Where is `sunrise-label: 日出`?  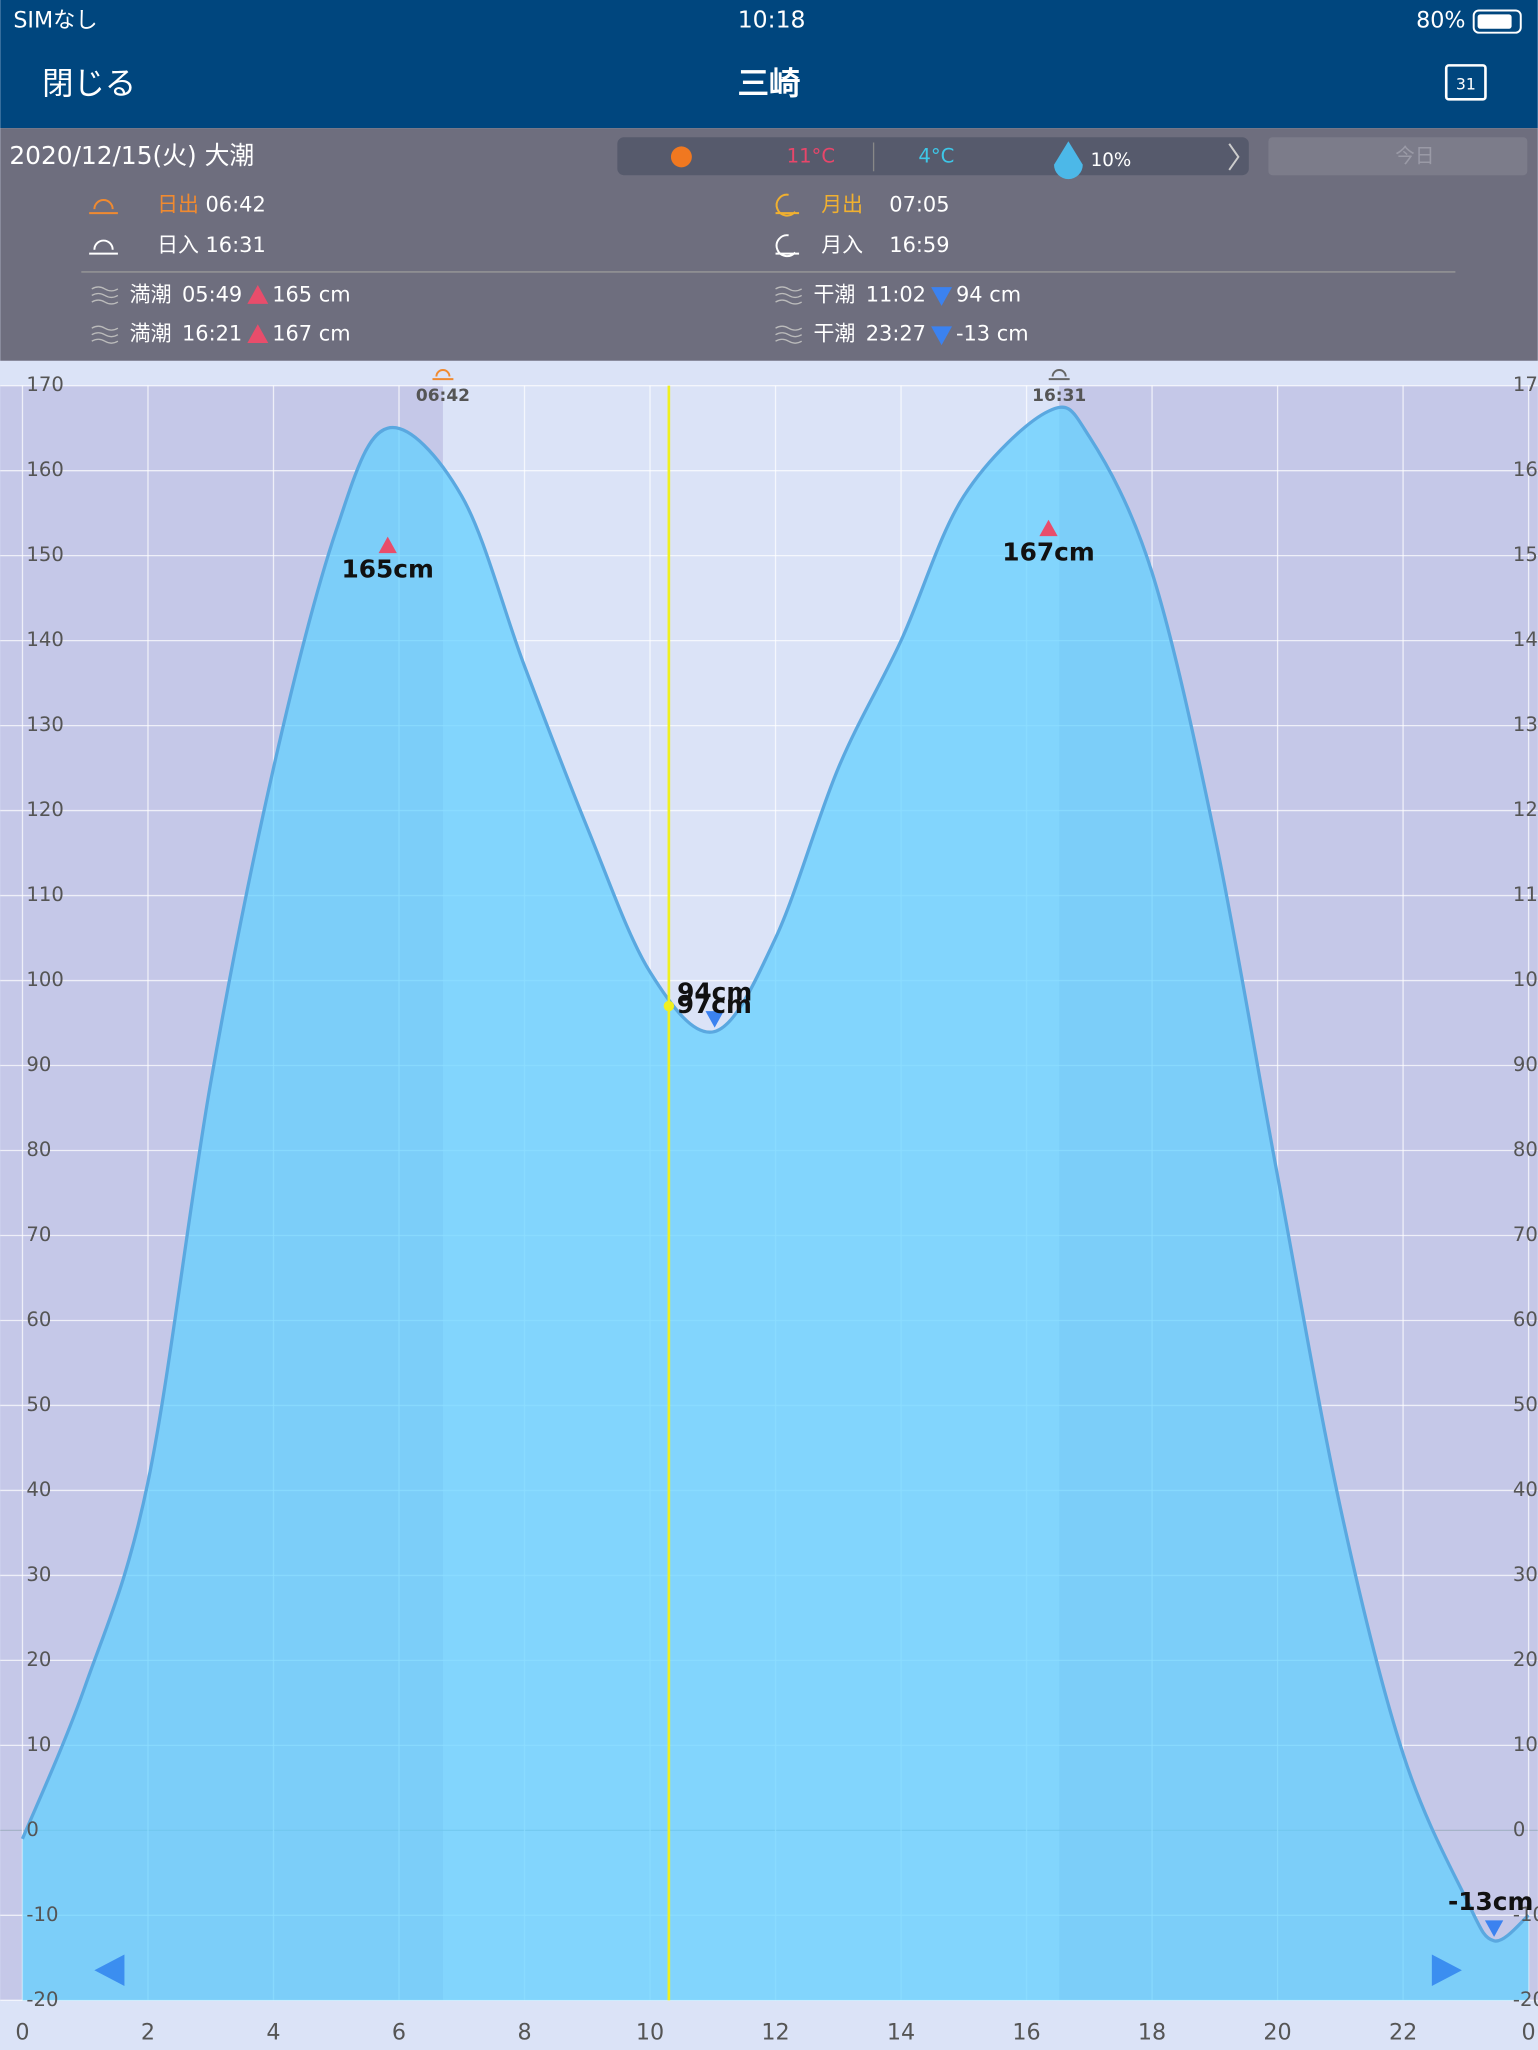 sunrise-label: 日出 is located at coordinates (178, 204).